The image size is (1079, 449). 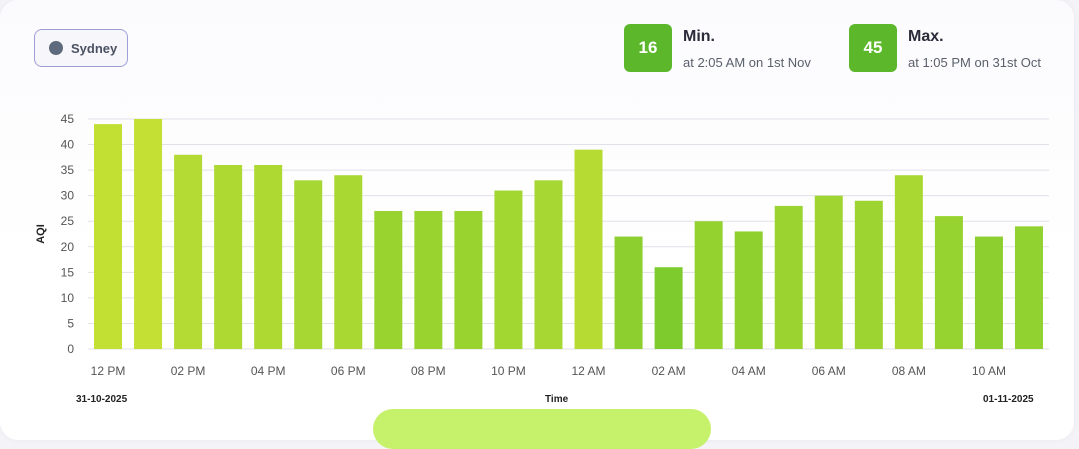 What do you see at coordinates (909, 371) in the screenshot?
I see `x-tick-label: 08 AM` at bounding box center [909, 371].